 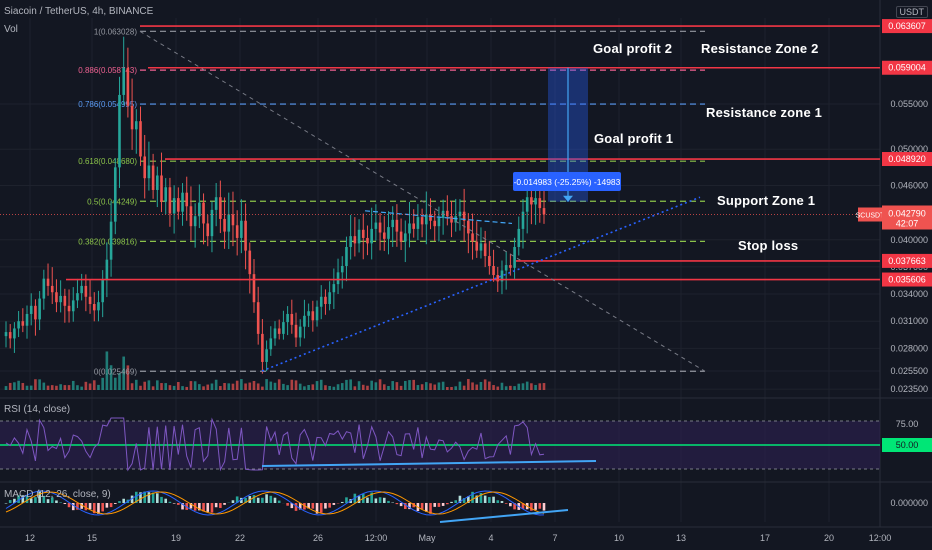 What do you see at coordinates (909, 149) in the screenshot?
I see `price-tick-label: 0.050000` at bounding box center [909, 149].